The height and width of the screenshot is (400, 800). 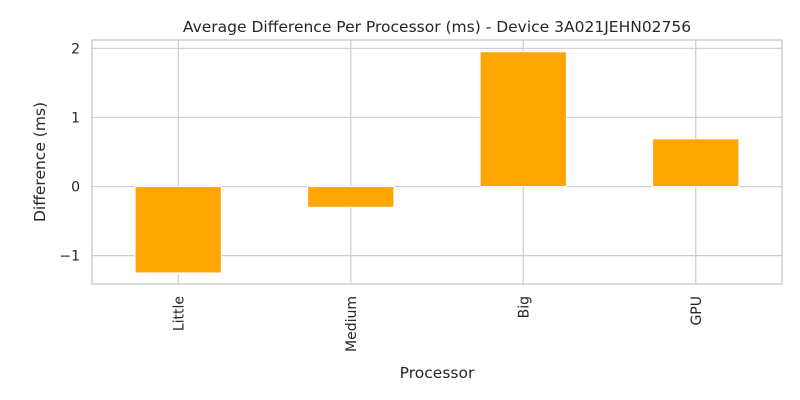 I want to click on bar-big, so click(x=523, y=119).